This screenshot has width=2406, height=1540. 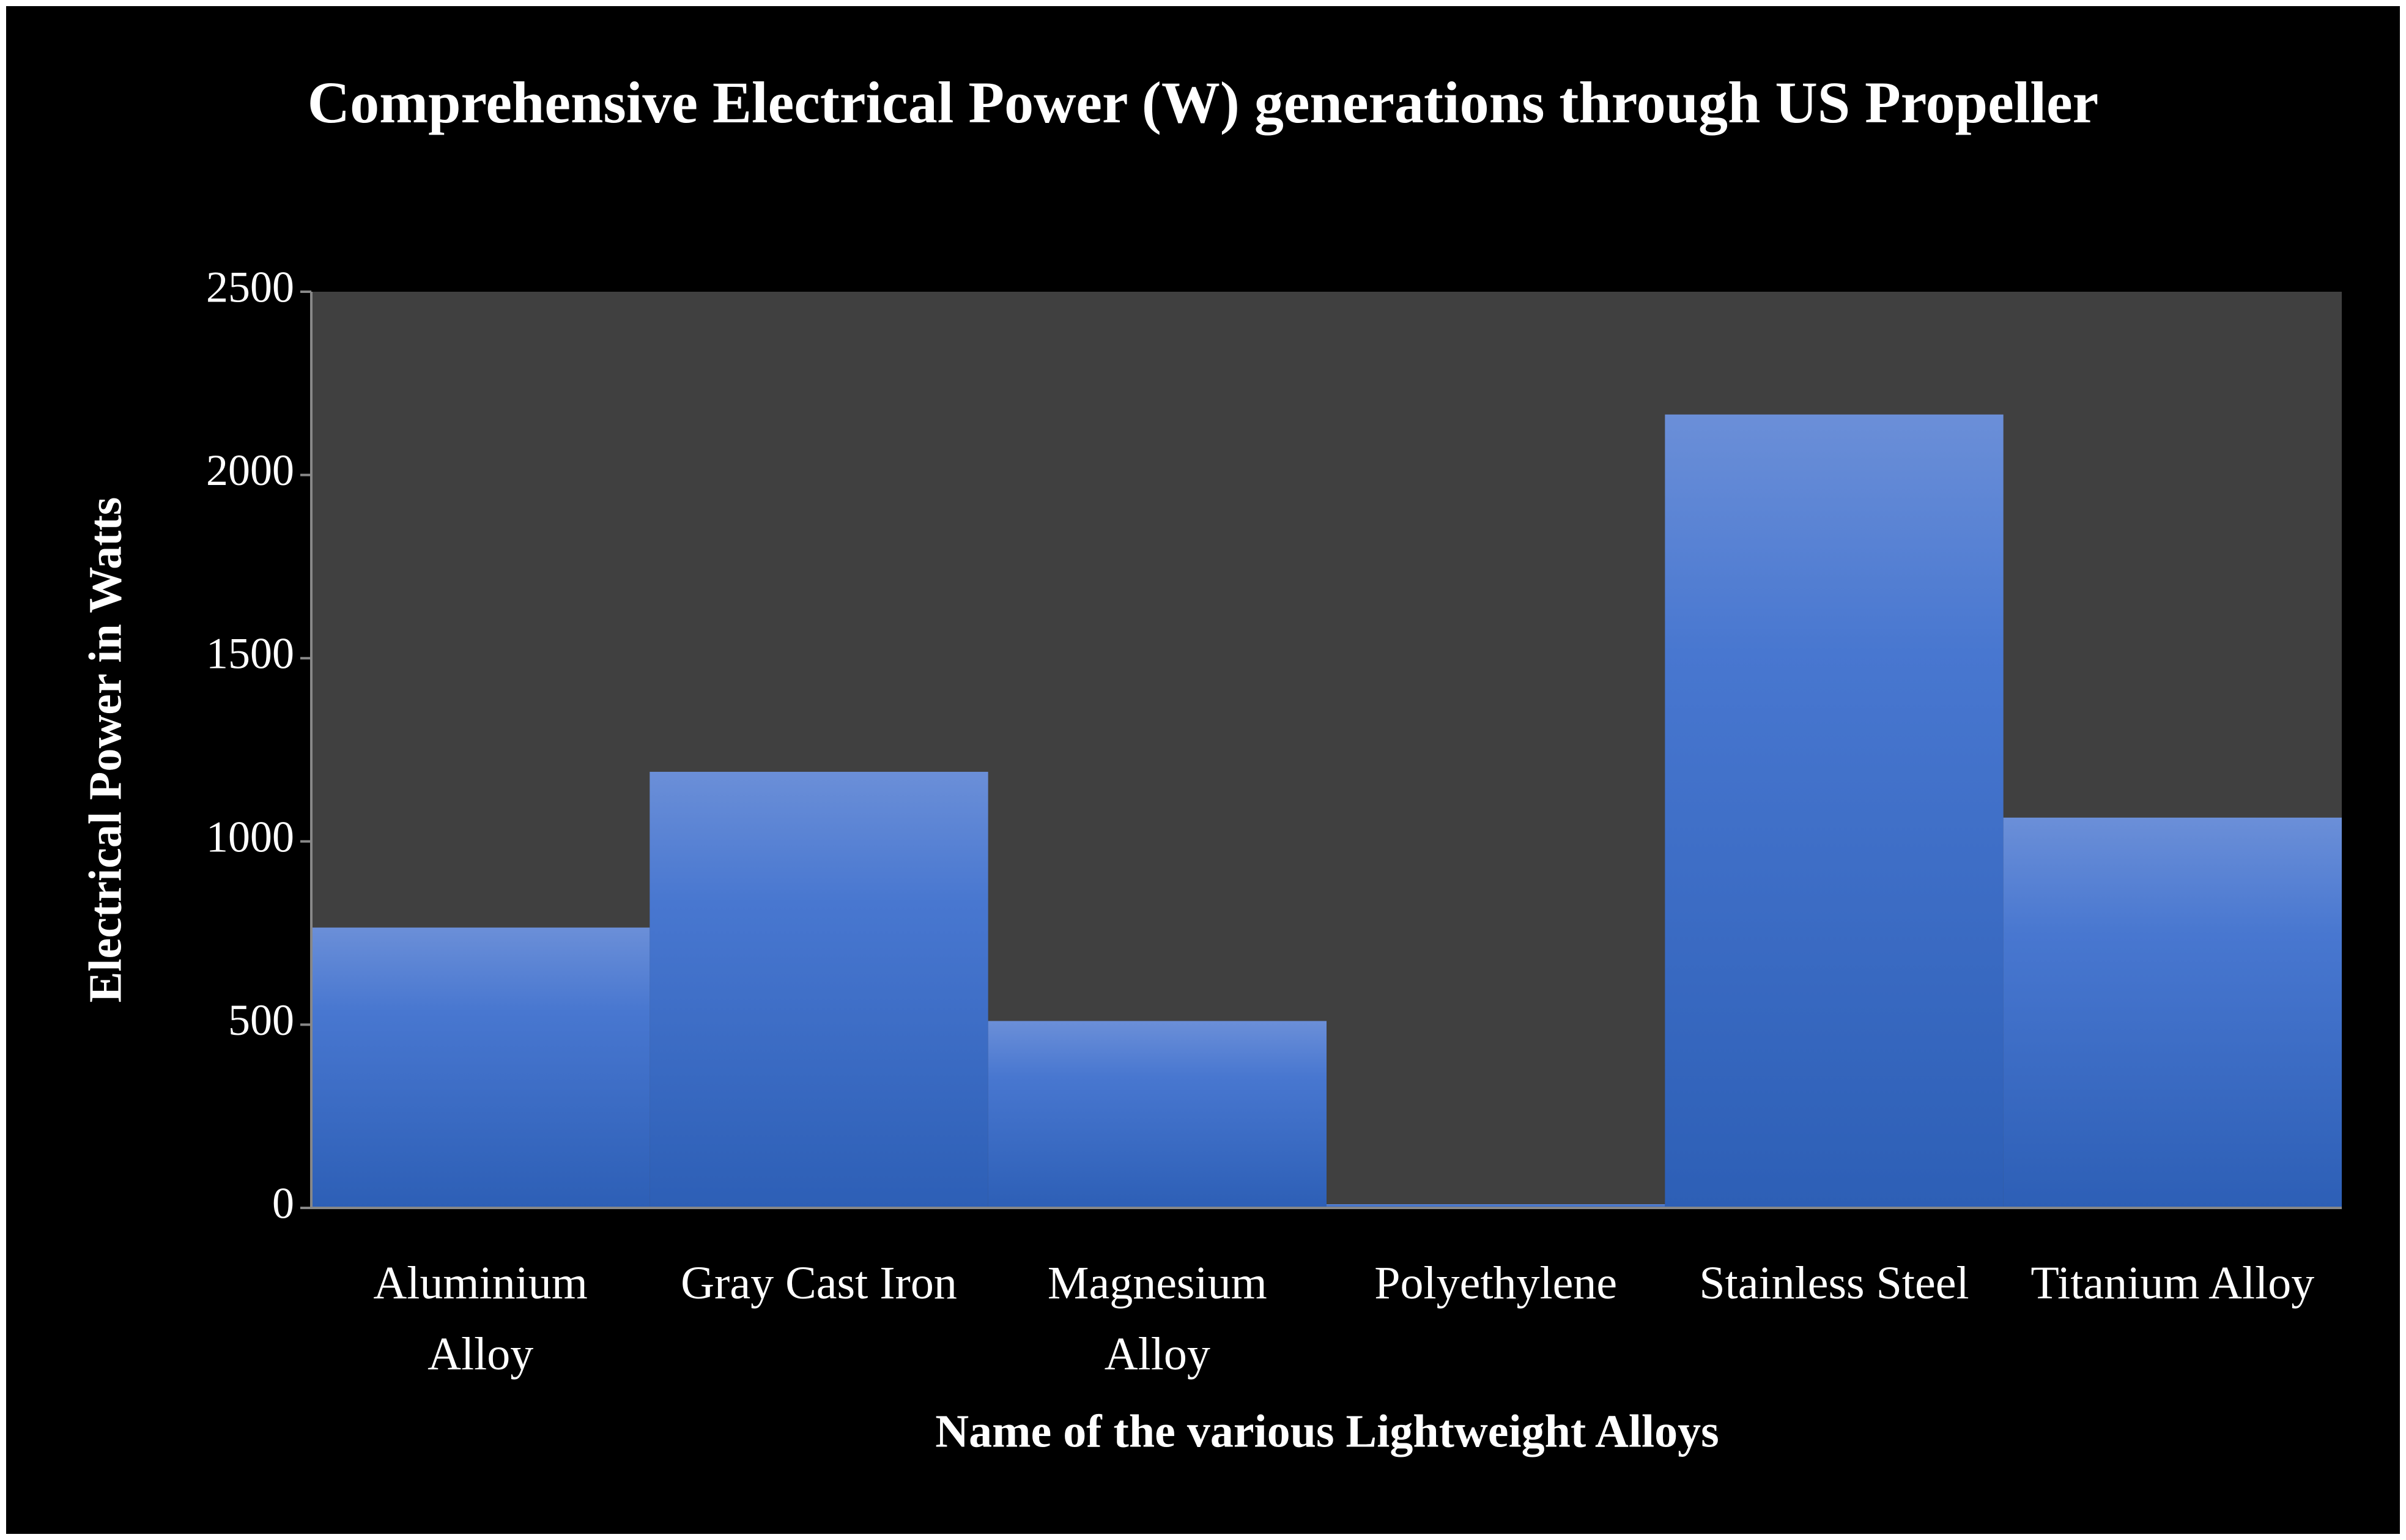 What do you see at coordinates (250, 653) in the screenshot?
I see `y-tick-label: 1500` at bounding box center [250, 653].